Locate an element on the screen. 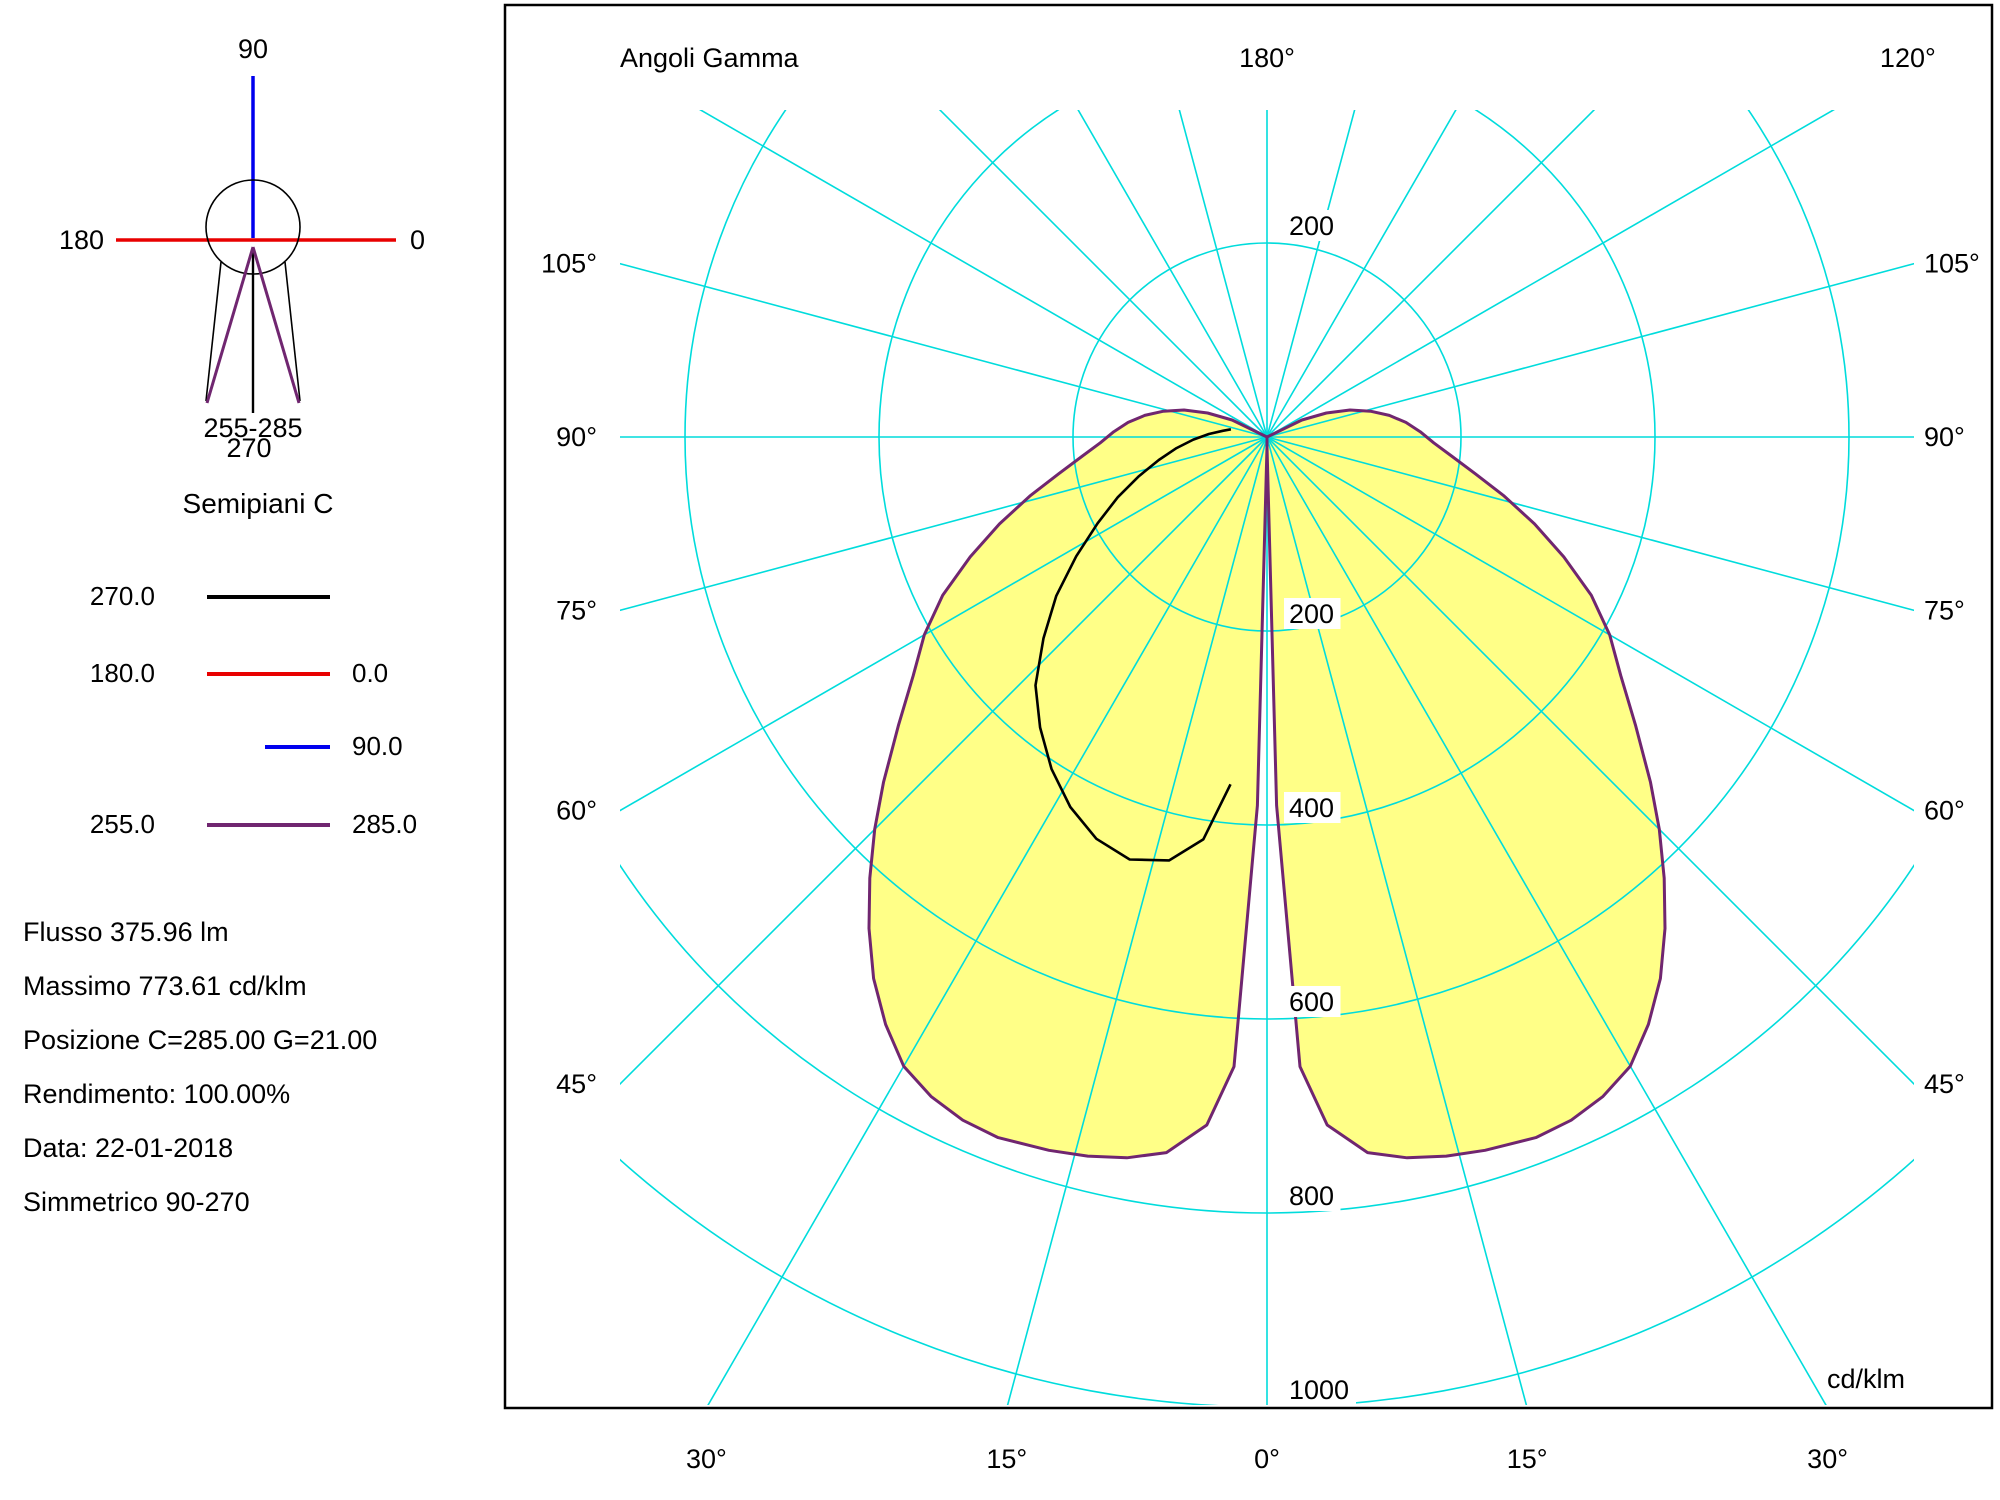  radial-tick-label: 800 is located at coordinates (1311, 1196).